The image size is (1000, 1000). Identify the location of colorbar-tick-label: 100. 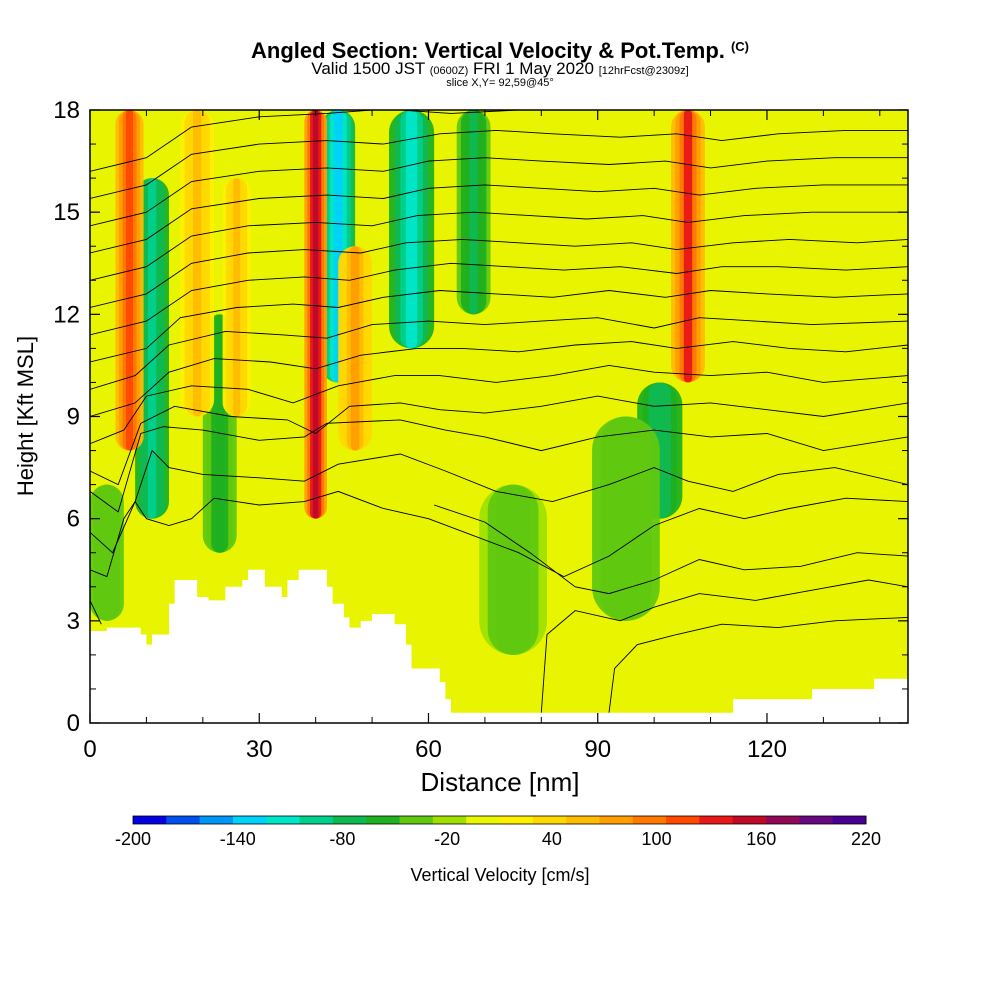
(657, 839).